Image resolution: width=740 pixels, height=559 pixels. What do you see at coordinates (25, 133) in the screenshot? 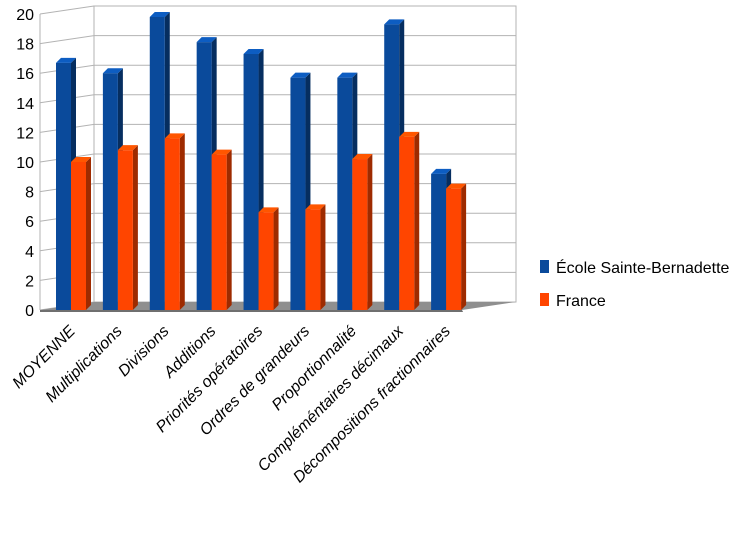
I see `y-tick-label: 12` at bounding box center [25, 133].